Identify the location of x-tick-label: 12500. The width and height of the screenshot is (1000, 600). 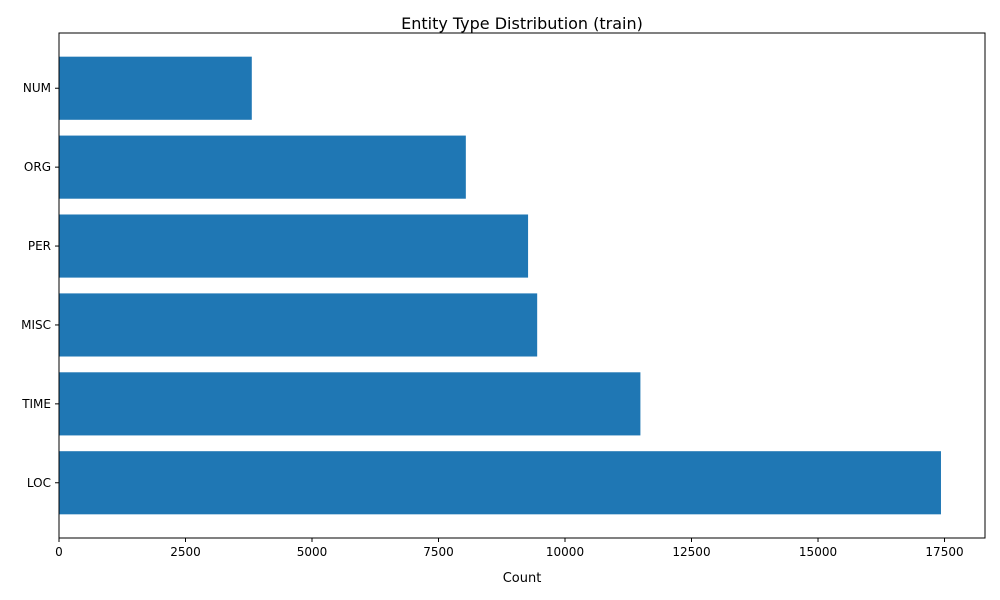
(691, 552).